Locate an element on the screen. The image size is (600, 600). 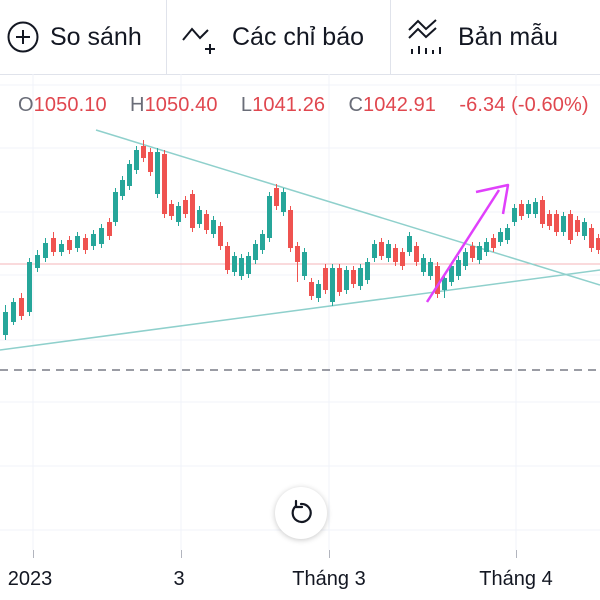
template-bars-icon is located at coordinates (428, 37).